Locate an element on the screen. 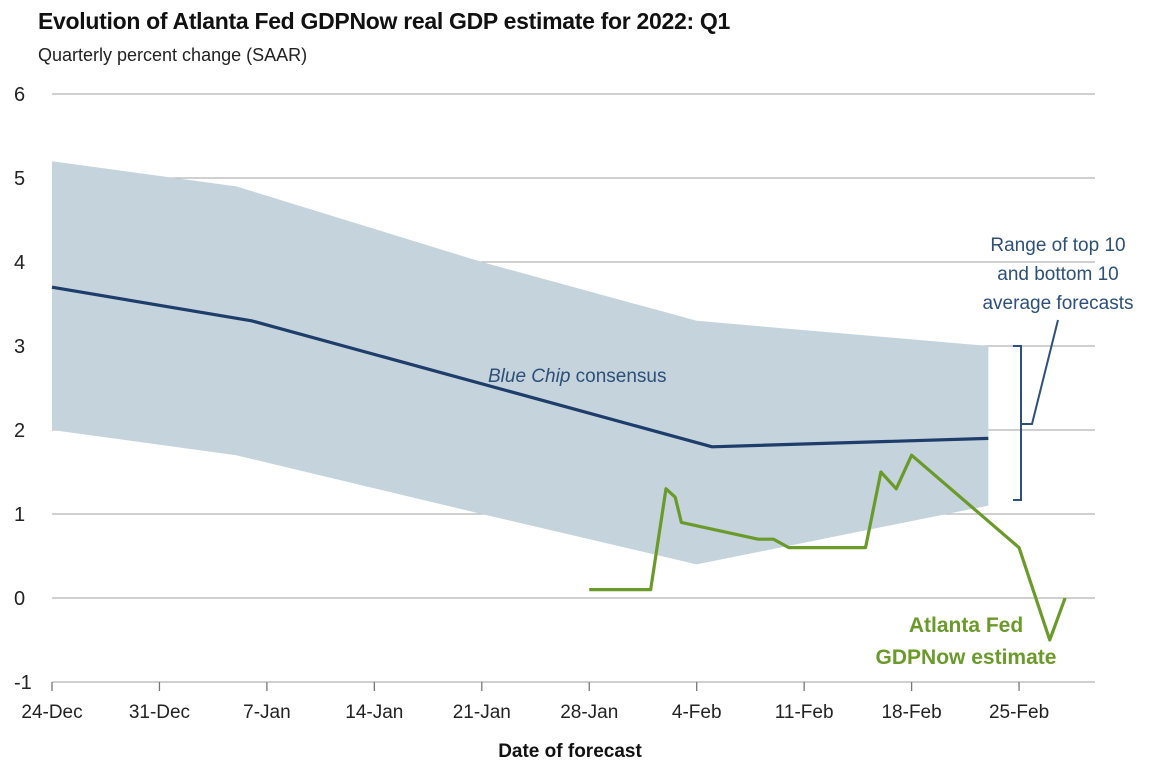  y-tick-label: -1 is located at coordinates (23, 683).